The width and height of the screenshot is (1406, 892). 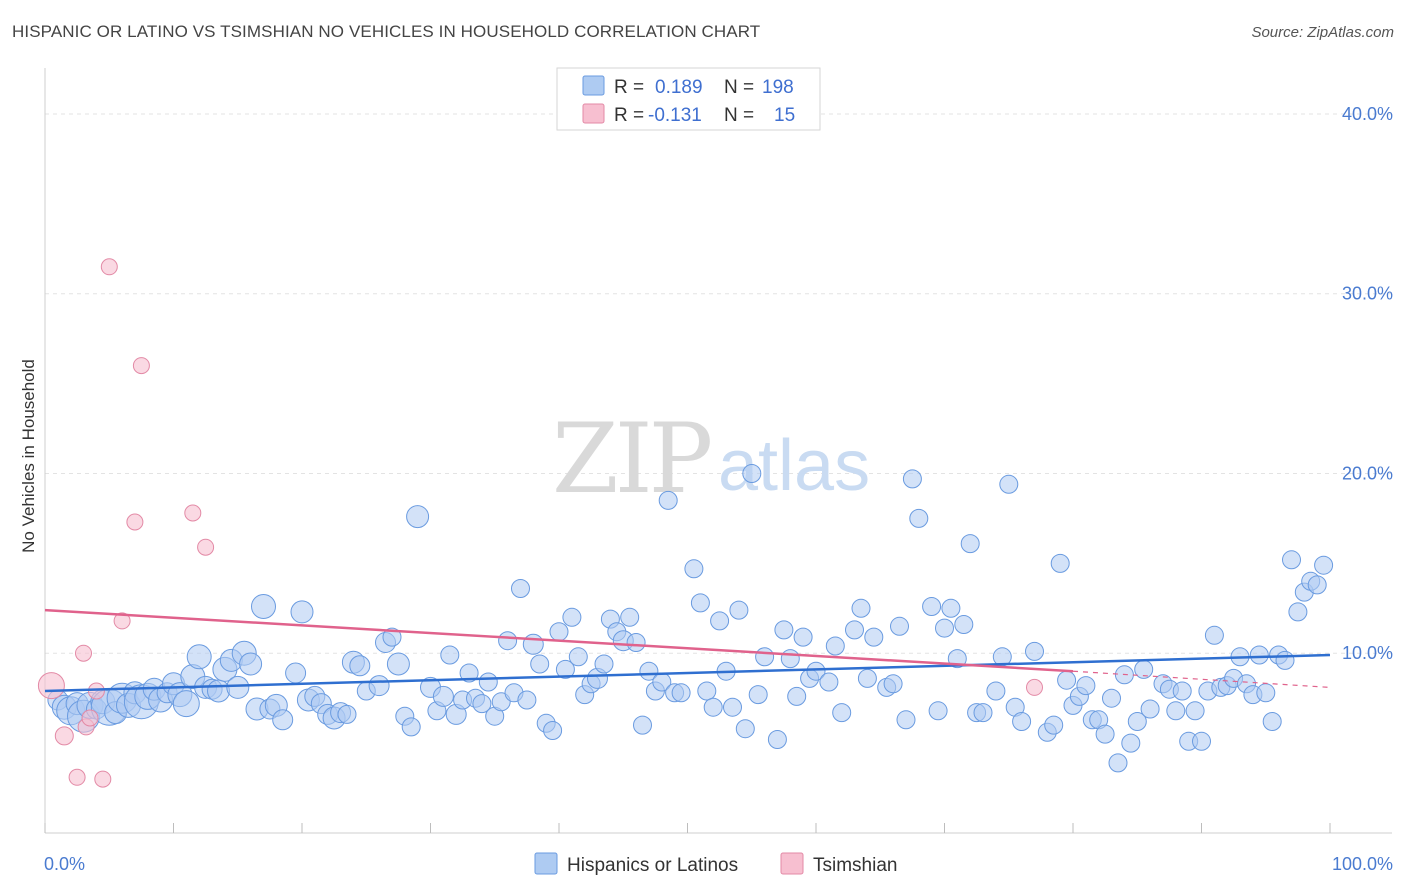 I want to click on legend-n-label-blue: N =, so click(x=739, y=87).